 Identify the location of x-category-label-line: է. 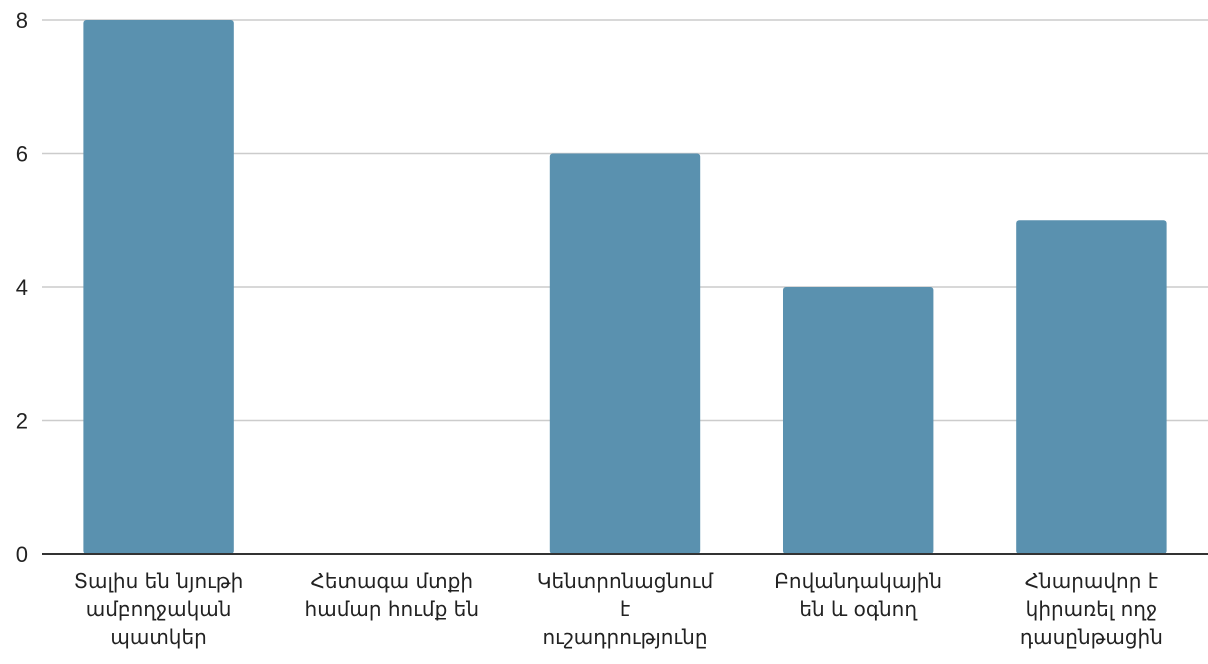
(625, 609).